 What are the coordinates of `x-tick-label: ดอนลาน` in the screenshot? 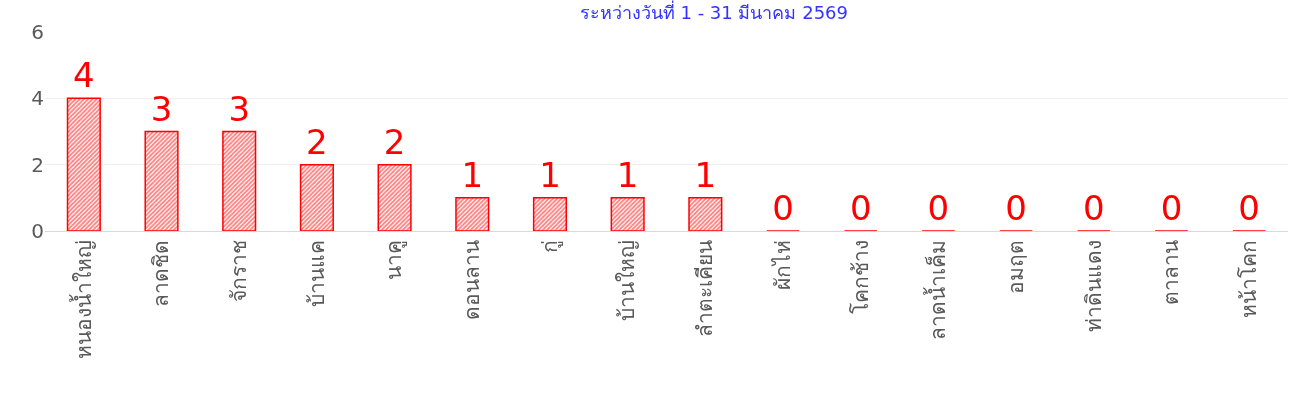 It's located at (472, 280).